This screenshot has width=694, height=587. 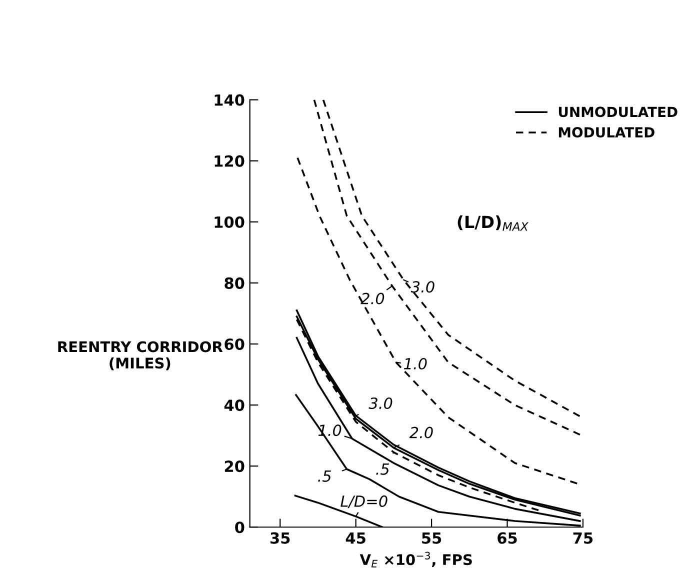 What do you see at coordinates (432, 538) in the screenshot?
I see `x-tick-label: 55` at bounding box center [432, 538].